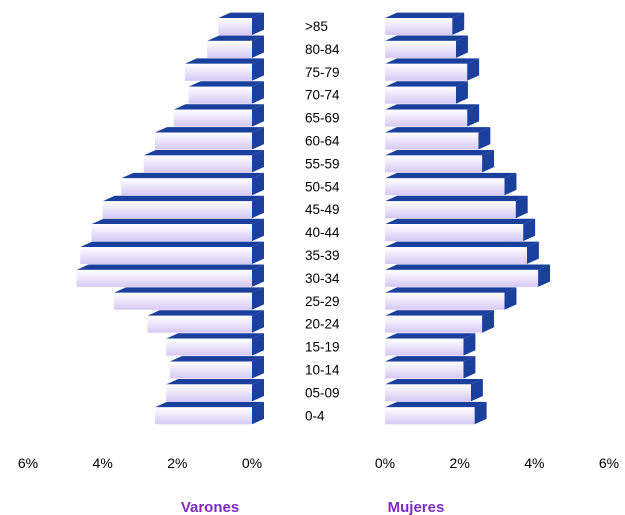 The width and height of the screenshot is (625, 515). I want to click on age-label-15-19: 15-19, so click(322, 347).